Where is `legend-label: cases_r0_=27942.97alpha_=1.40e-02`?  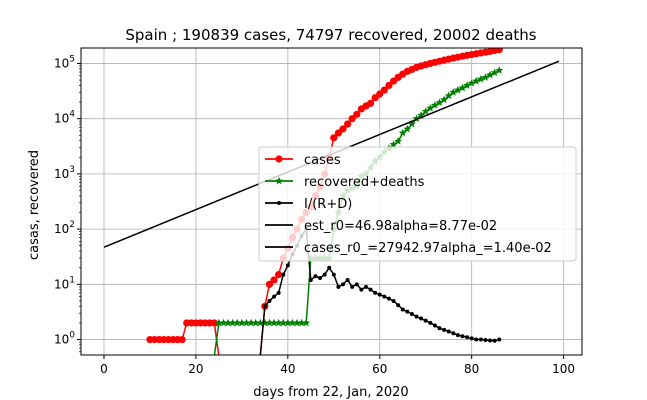 legend-label: cases_r0_=27942.97alpha_=1.40e-02 is located at coordinates (428, 248).